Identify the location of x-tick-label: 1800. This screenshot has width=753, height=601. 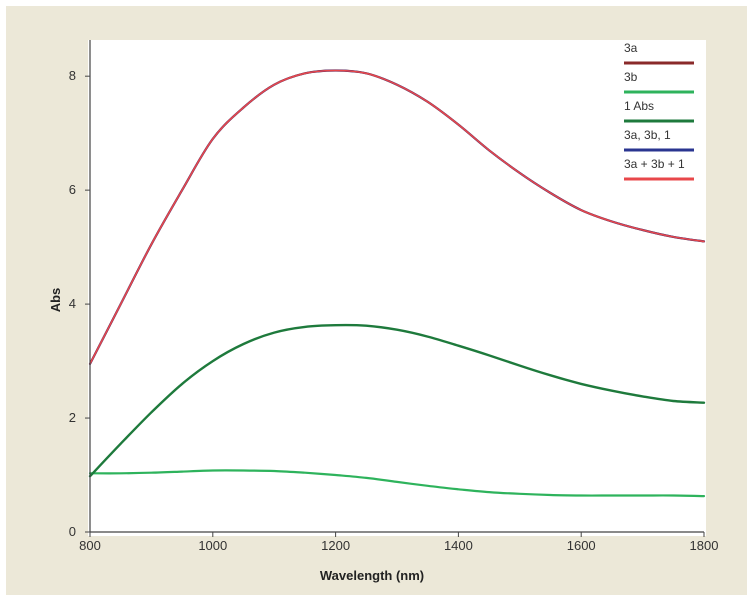
(704, 545).